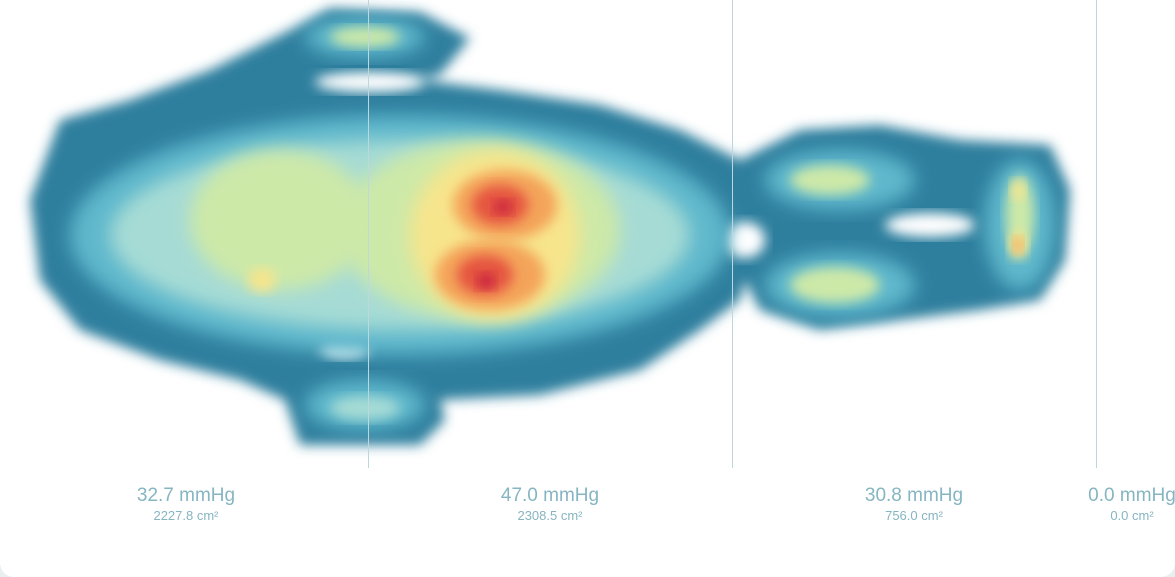 Image resolution: width=1175 pixels, height=577 pixels. I want to click on pressure-region-l5-right, so click(1018, 245).